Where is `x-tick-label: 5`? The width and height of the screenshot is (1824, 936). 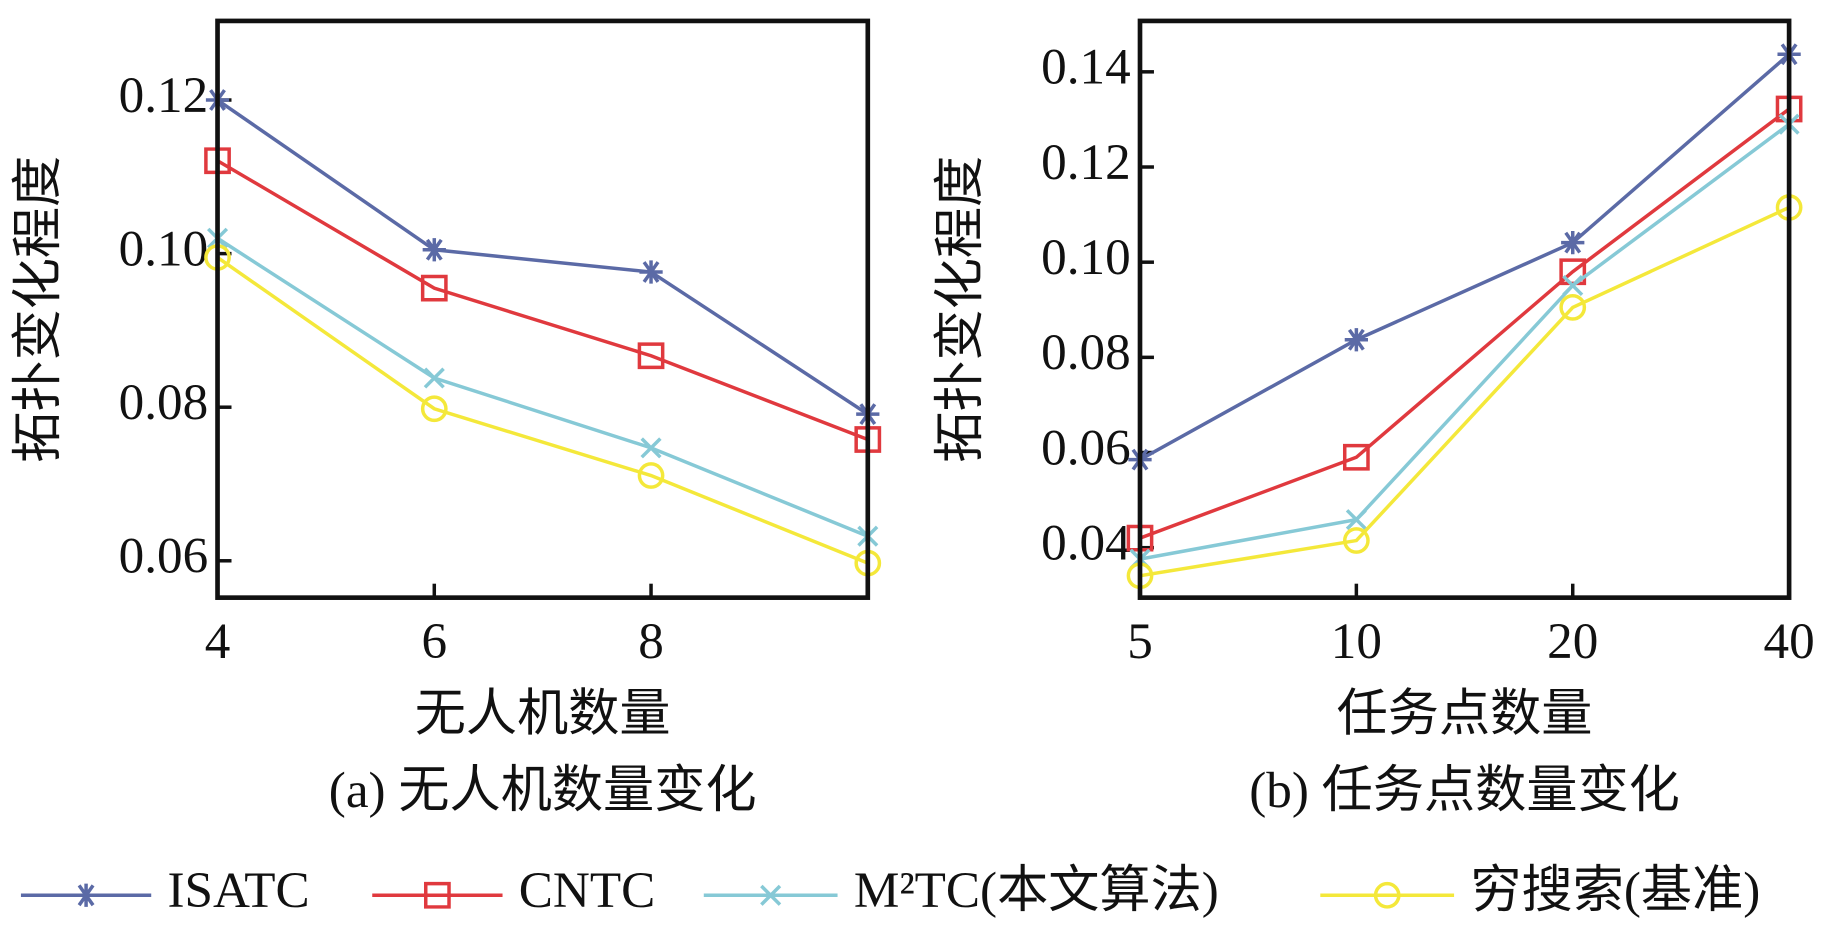
x-tick-label: 5 is located at coordinates (1140, 641).